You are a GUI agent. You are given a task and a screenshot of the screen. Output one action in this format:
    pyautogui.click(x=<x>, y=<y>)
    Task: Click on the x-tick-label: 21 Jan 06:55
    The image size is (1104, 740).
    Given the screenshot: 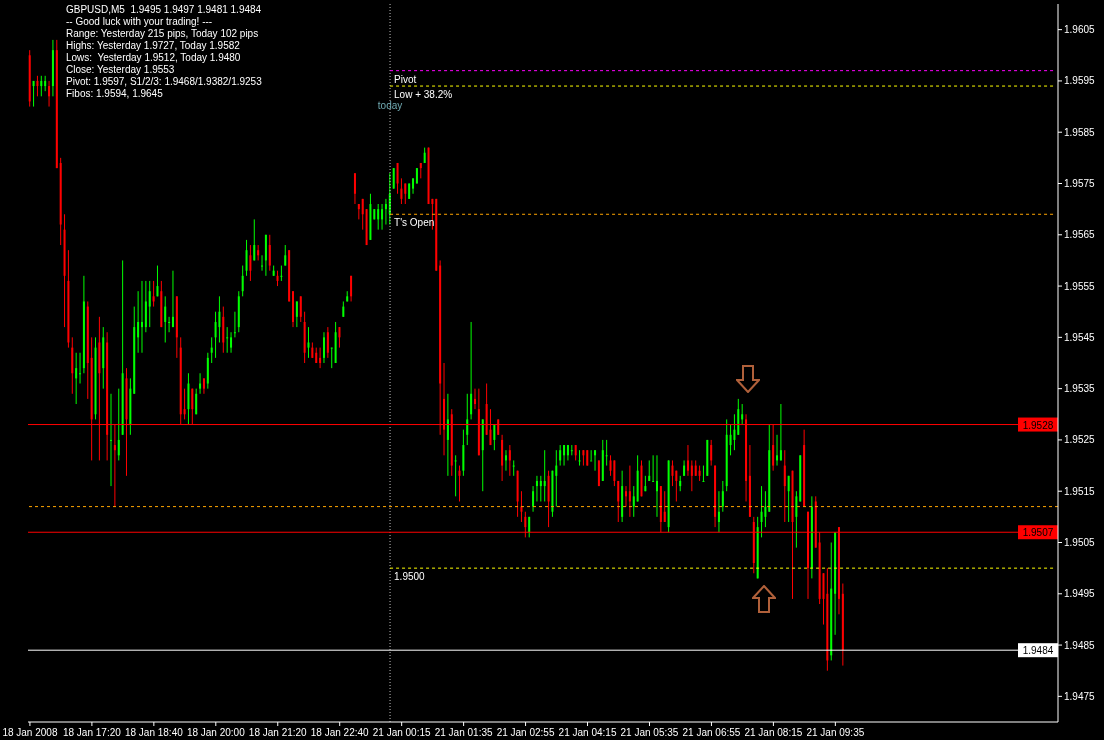 What is the action you would take?
    pyautogui.click(x=711, y=732)
    